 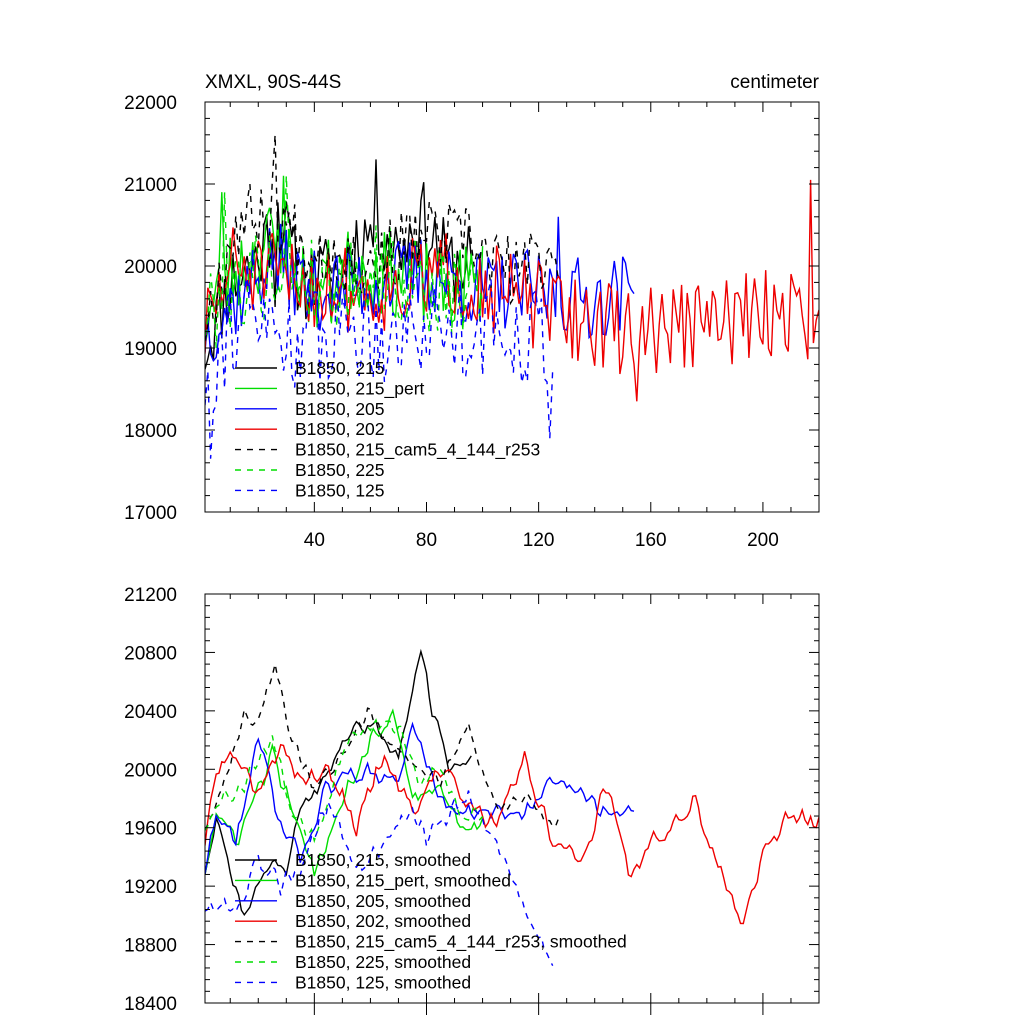 What do you see at coordinates (150, 595) in the screenshot?
I see `y-tick-label: 21200` at bounding box center [150, 595].